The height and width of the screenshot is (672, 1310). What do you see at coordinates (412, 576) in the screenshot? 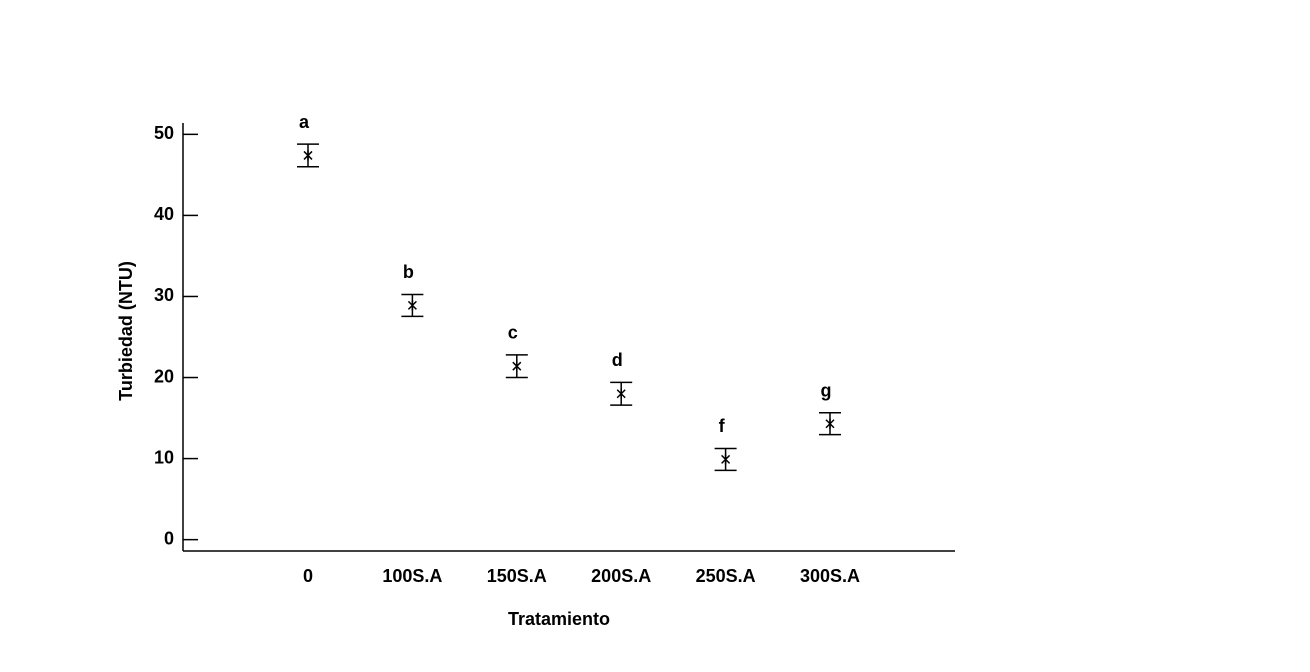
I see `x-tick-label: 100S.A` at bounding box center [412, 576].